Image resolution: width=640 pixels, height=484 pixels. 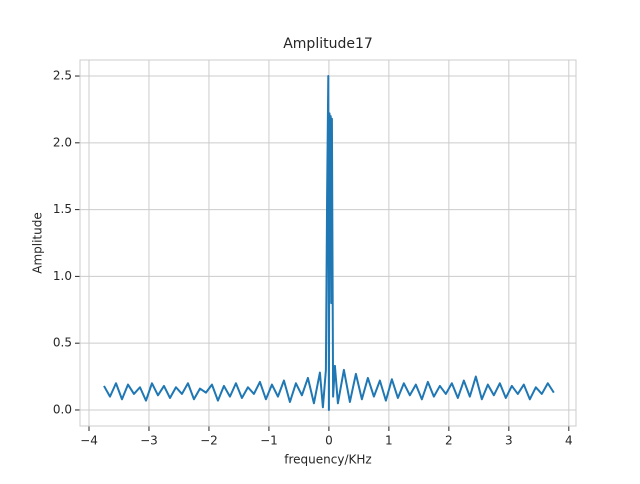 I want to click on x-tick-label: 3, so click(x=509, y=441).